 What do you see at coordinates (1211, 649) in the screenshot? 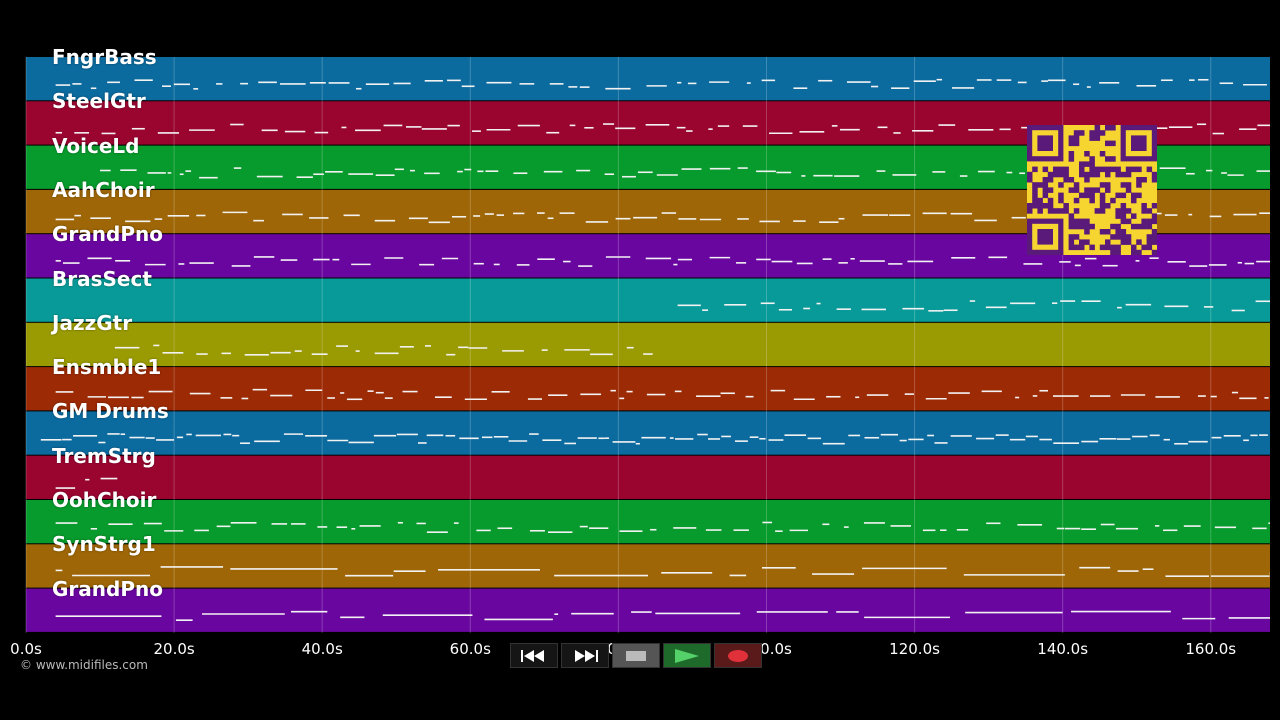
I see `time-tick-label: 160.0s` at bounding box center [1211, 649].